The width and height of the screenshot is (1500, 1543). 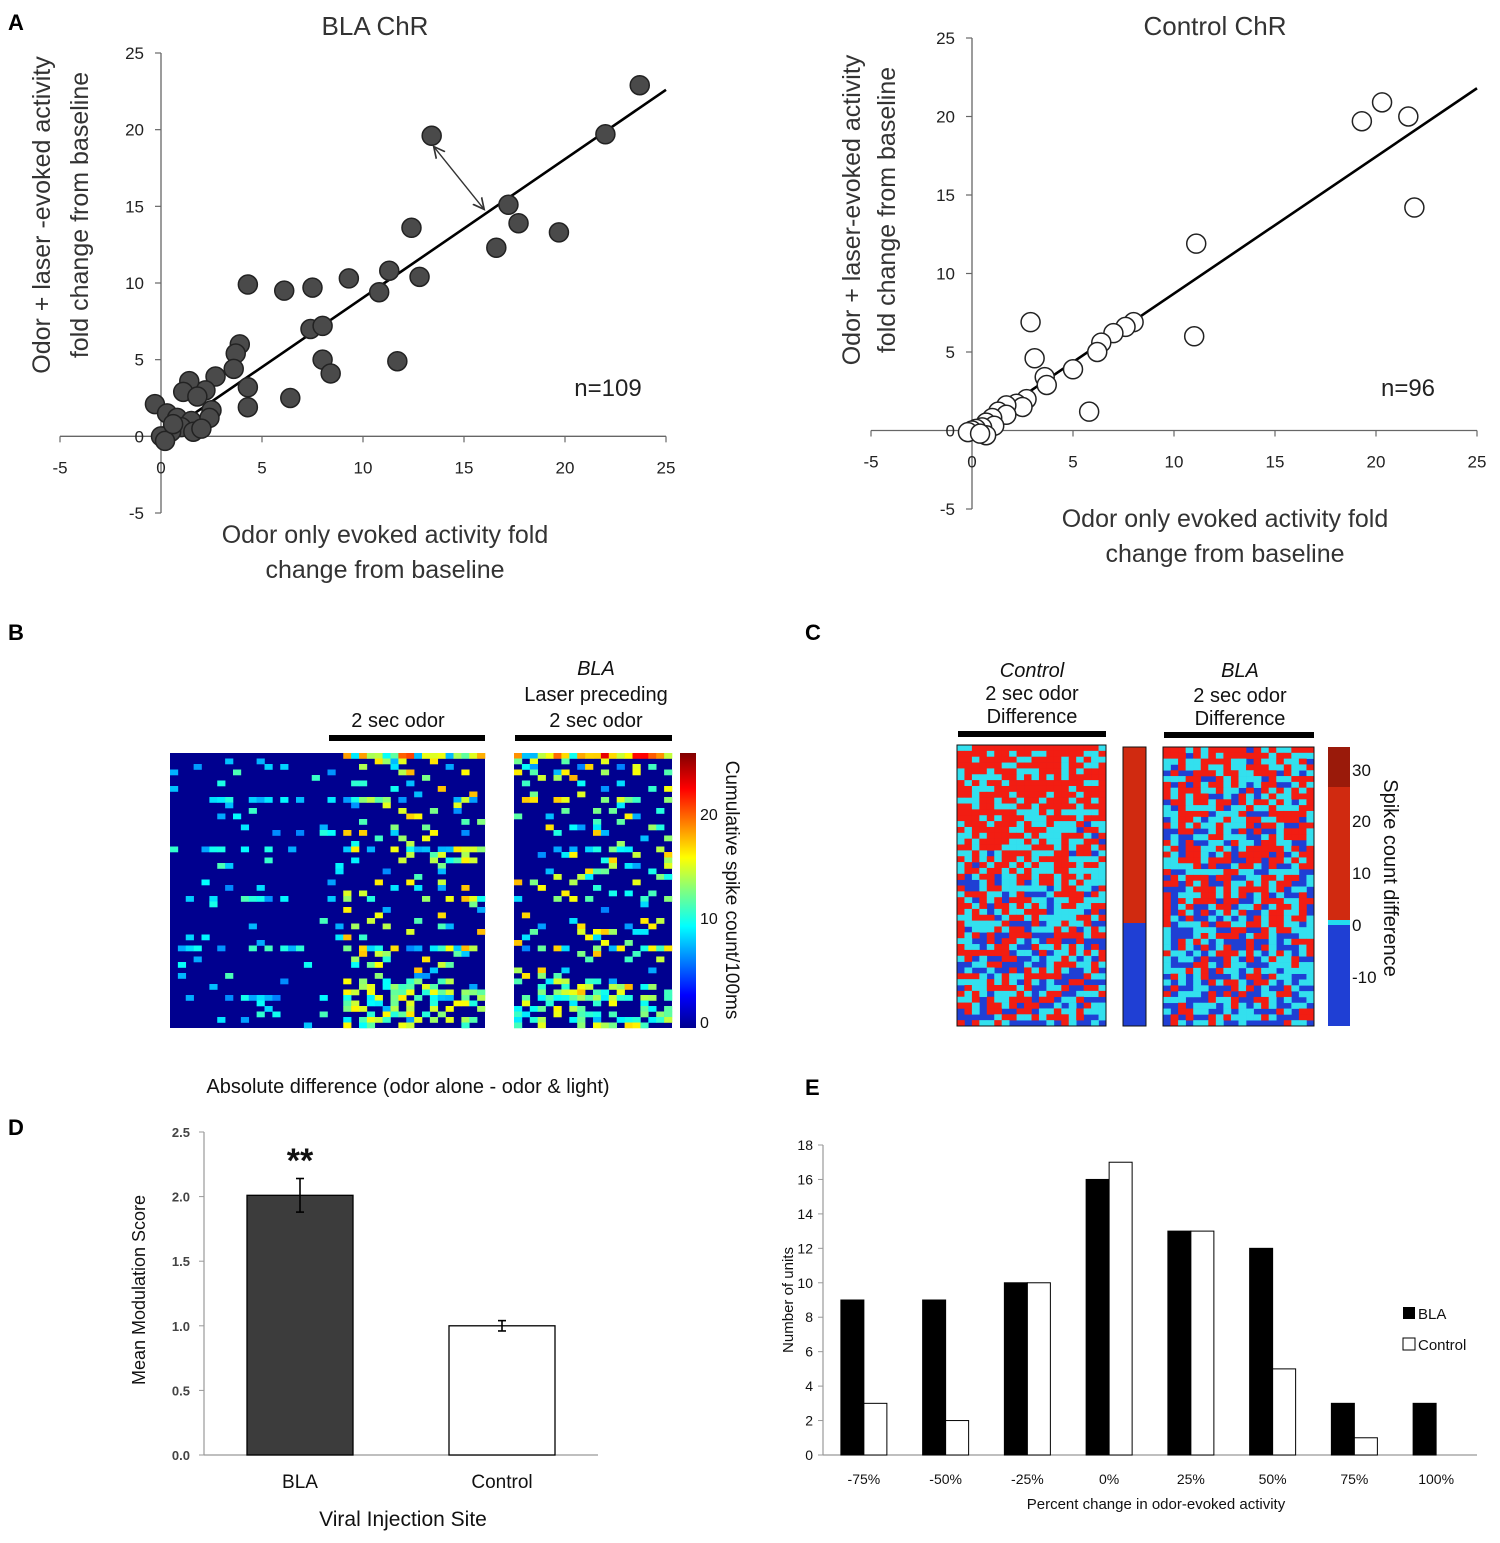 What do you see at coordinates (16, 1127) in the screenshot?
I see `panel-label-d: D` at bounding box center [16, 1127].